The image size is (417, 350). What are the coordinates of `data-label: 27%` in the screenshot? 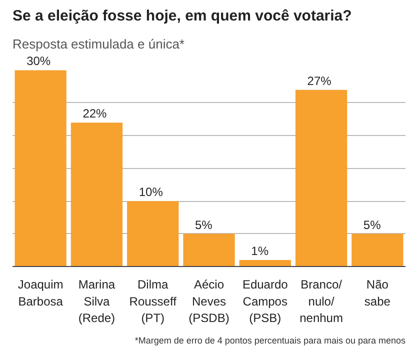 It's located at (319, 81).